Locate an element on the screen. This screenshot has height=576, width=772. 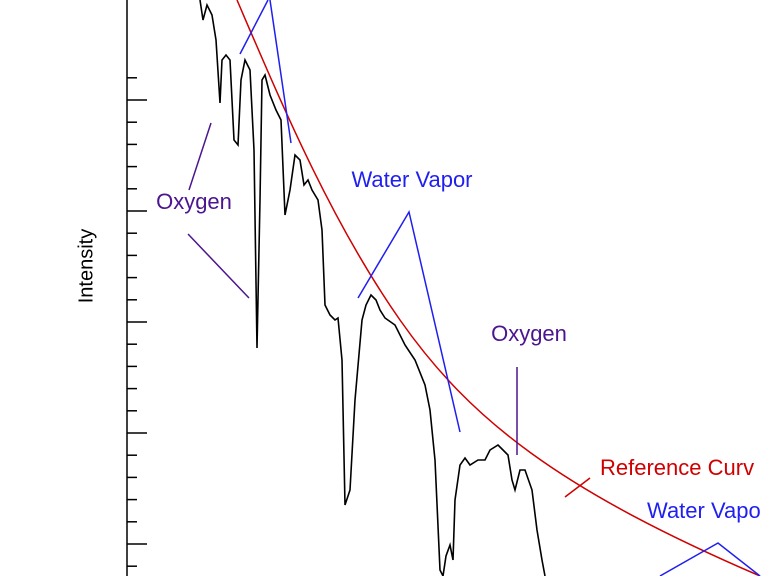
annotation: Water Vapo is located at coordinates (704, 510).